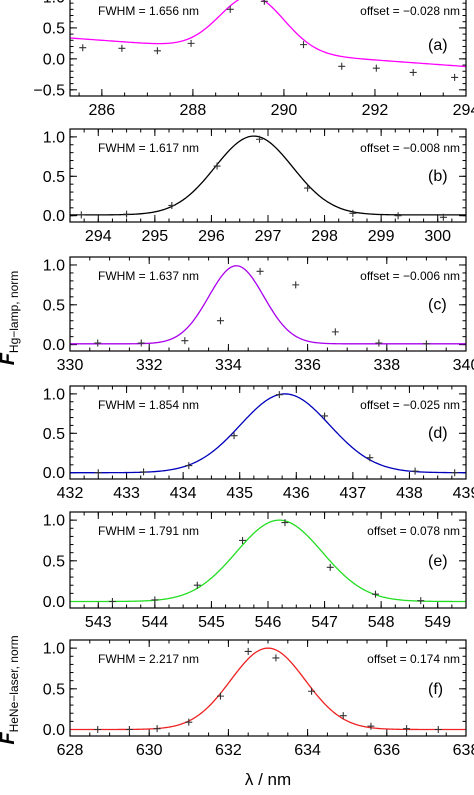 The image size is (474, 795). I want to click on y-axis-label-hg-sub: Hg−lamp, norm, so click(14, 312).